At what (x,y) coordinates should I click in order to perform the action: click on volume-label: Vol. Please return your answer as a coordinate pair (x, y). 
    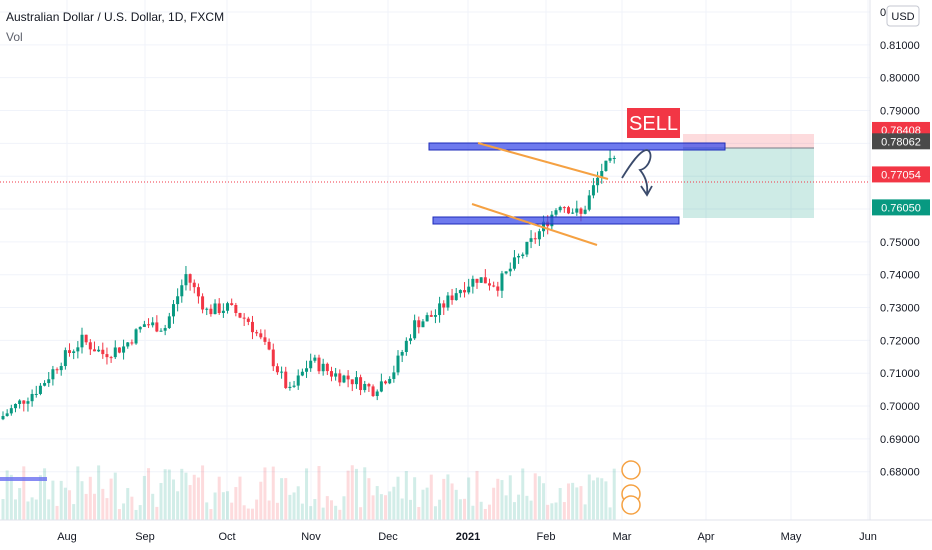
    Looking at the image, I should click on (14, 37).